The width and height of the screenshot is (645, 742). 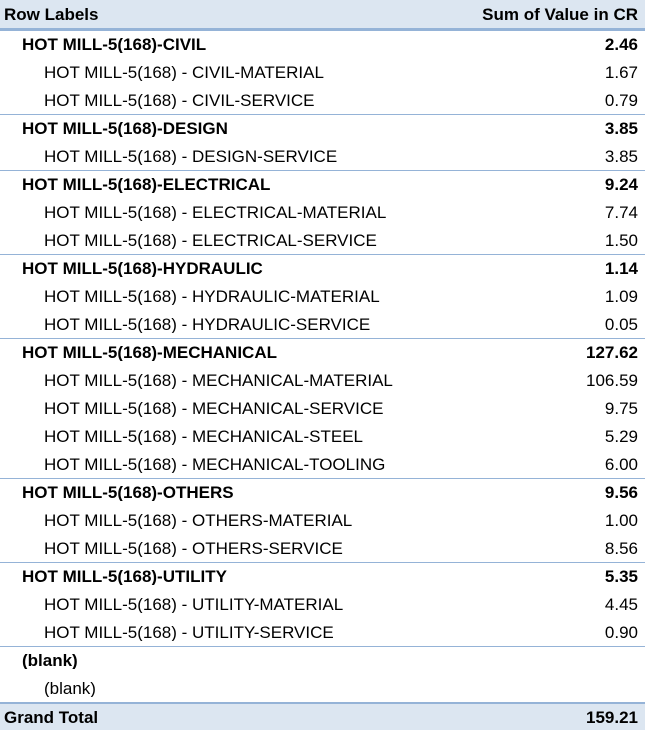 What do you see at coordinates (621, 156) in the screenshot?
I see `item-value: 3.85` at bounding box center [621, 156].